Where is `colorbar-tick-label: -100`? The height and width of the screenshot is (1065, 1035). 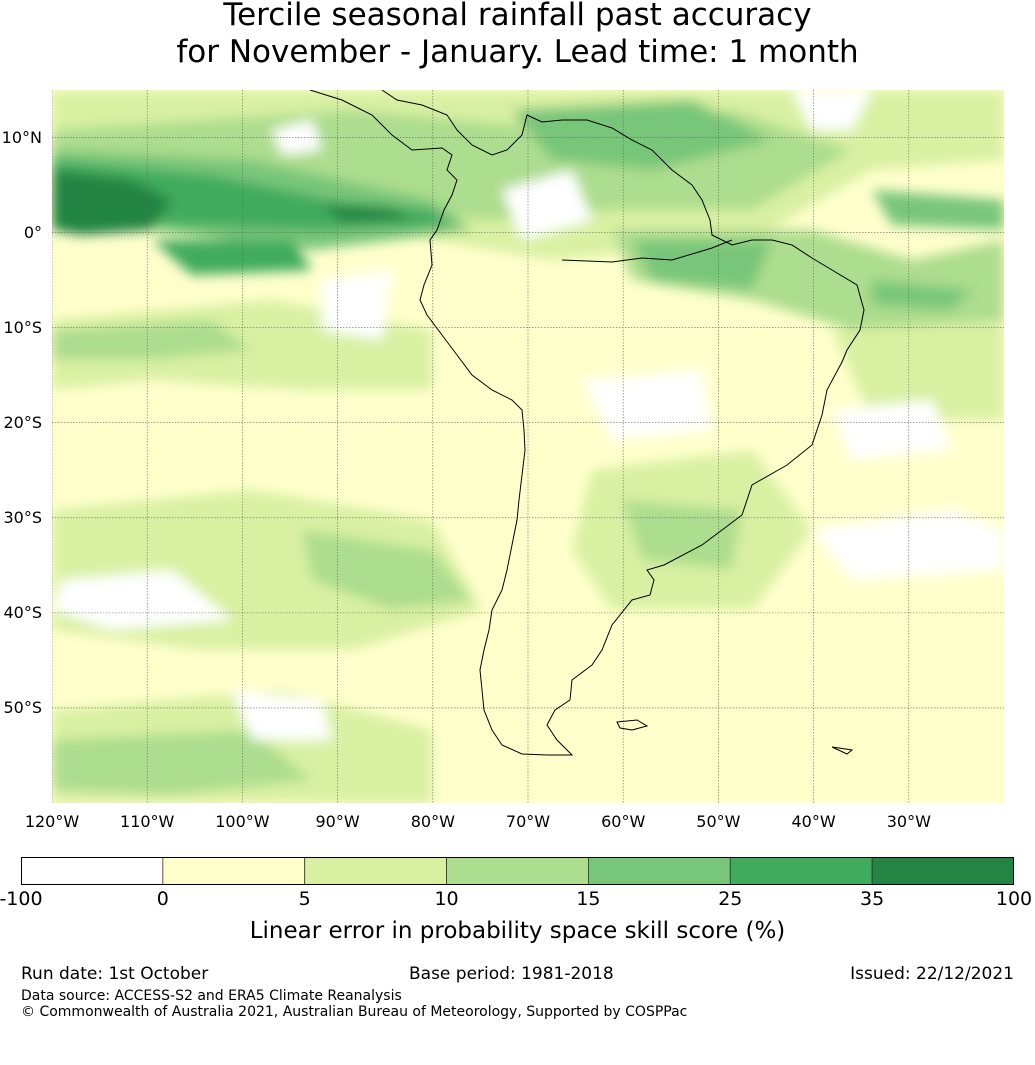
colorbar-tick-label: -100 is located at coordinates (21, 899).